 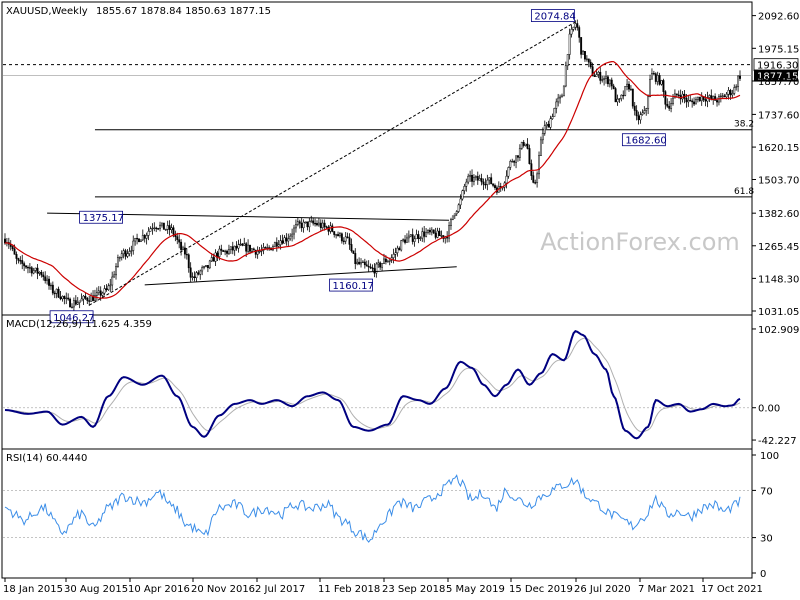 What do you see at coordinates (778, 279) in the screenshot?
I see `price-tick-label: 1148.30` at bounding box center [778, 279].